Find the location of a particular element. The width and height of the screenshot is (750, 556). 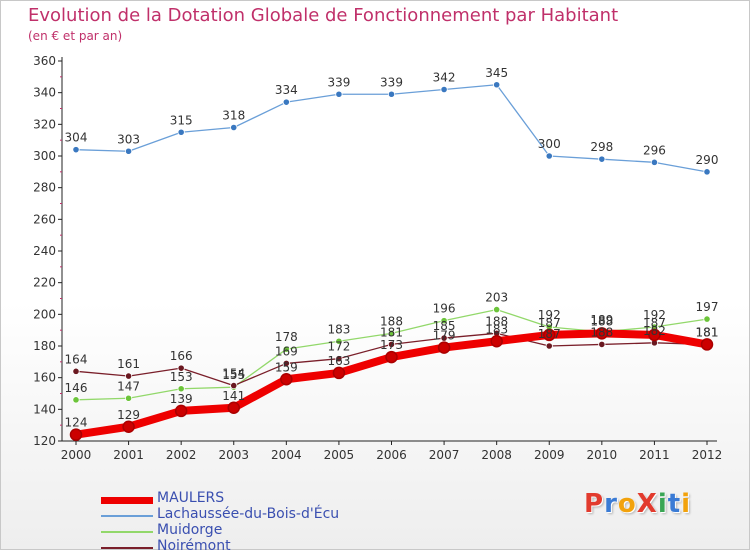

data-label: 290 is located at coordinates (707, 160).